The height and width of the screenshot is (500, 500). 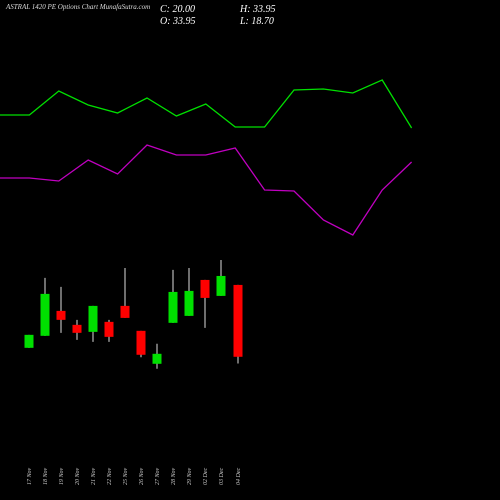 I want to click on x-tick-label: 25 Nov, so click(x=126, y=476).